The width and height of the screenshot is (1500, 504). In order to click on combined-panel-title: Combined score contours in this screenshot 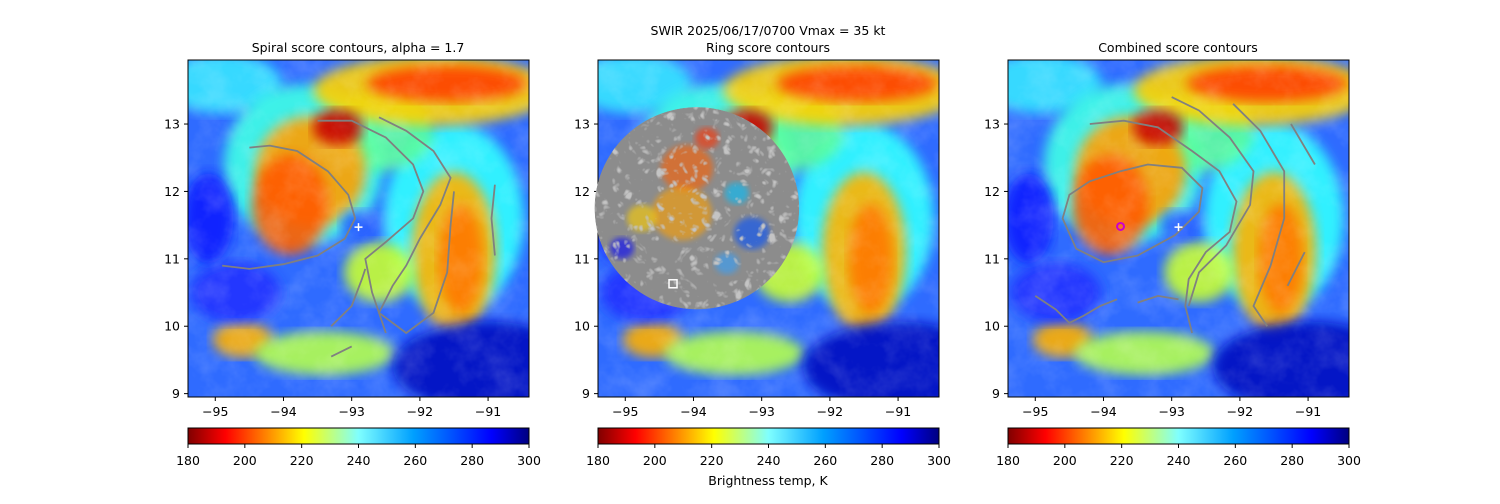, I will do `click(1178, 47)`.